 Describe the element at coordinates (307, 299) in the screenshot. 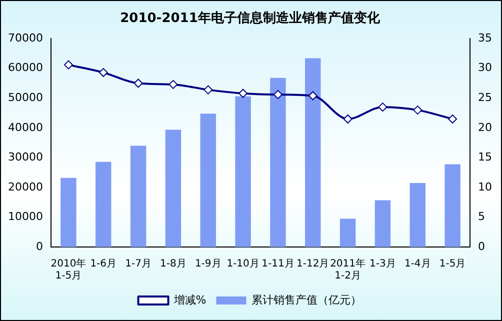

I see `legend-label: 累计销售产值（亿元）` at that location.